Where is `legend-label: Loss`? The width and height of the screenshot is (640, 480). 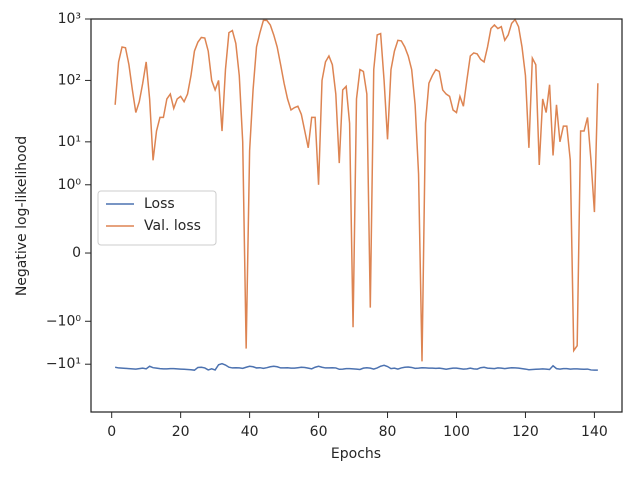 legend-label: Loss is located at coordinates (159, 204).